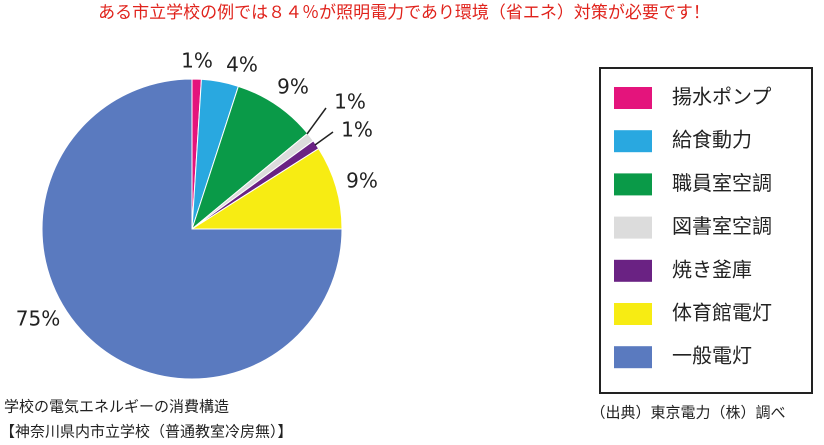 This screenshot has width=824, height=445. I want to click on chart-title: ある市立学校の例では８４％が照明電力であり環境（省エネ）対策が必要です！, so click(404, 13).